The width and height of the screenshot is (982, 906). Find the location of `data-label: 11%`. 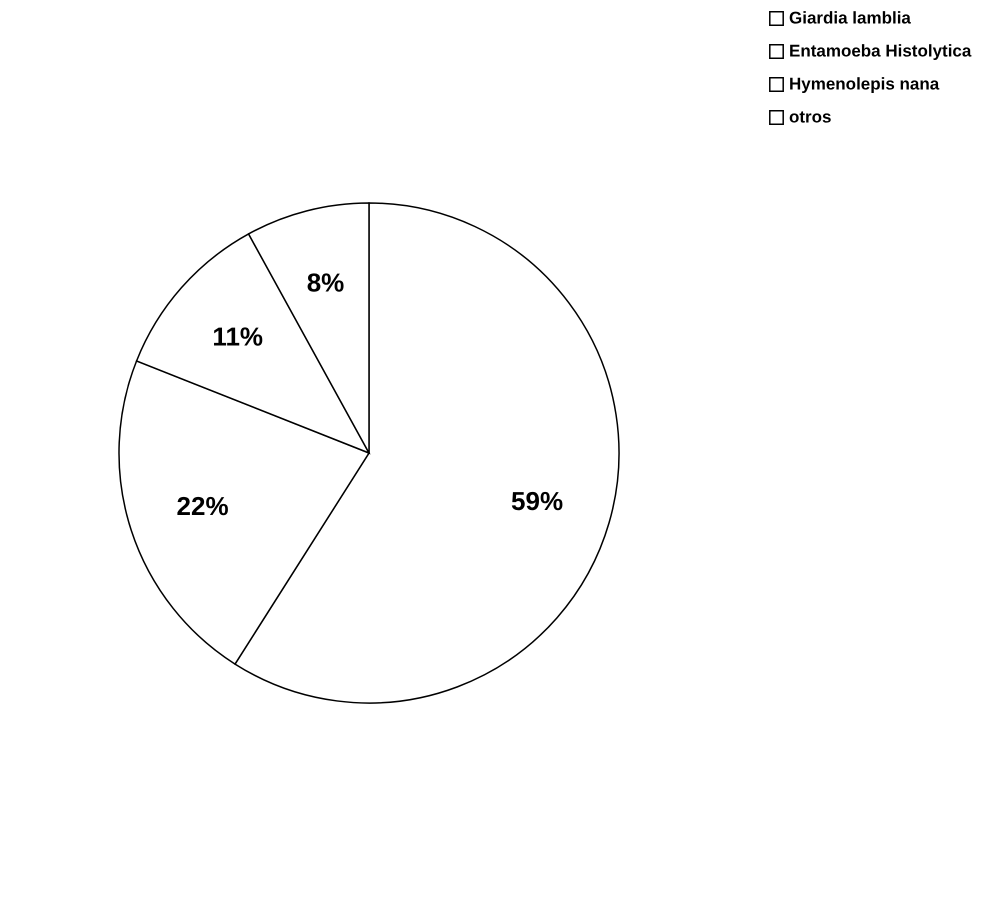

data-label: 11% is located at coordinates (238, 336).